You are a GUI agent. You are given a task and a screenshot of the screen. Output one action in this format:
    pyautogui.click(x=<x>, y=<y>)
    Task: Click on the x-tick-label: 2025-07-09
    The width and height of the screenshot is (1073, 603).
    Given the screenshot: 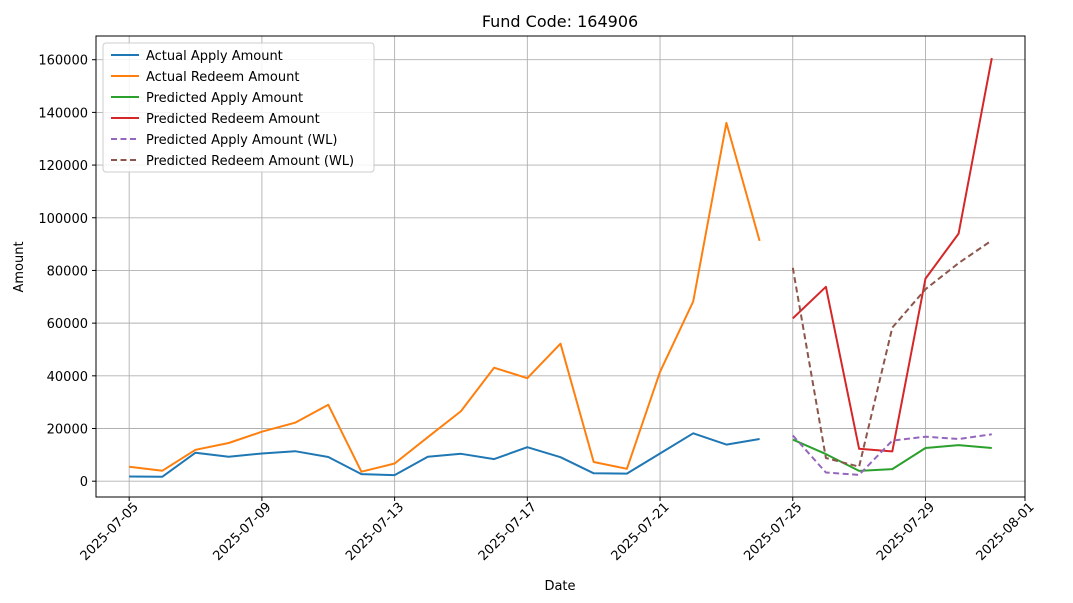 What is the action you would take?
    pyautogui.click(x=242, y=532)
    